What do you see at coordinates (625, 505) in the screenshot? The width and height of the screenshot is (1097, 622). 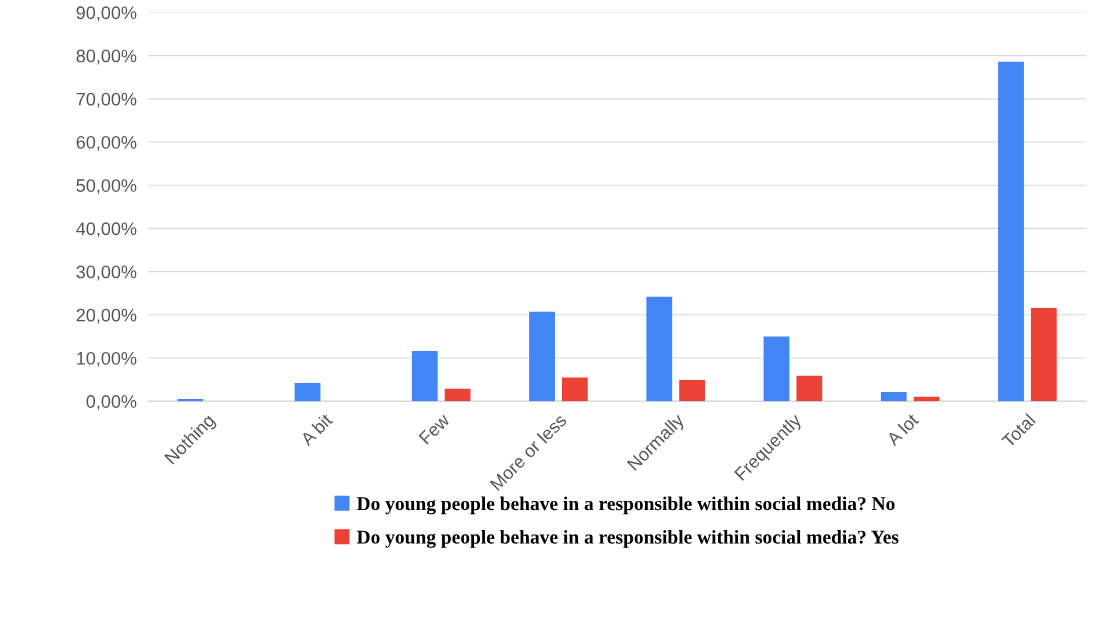 I see `legend-label: Do young people behave in a responsible within social media? No` at bounding box center [625, 505].